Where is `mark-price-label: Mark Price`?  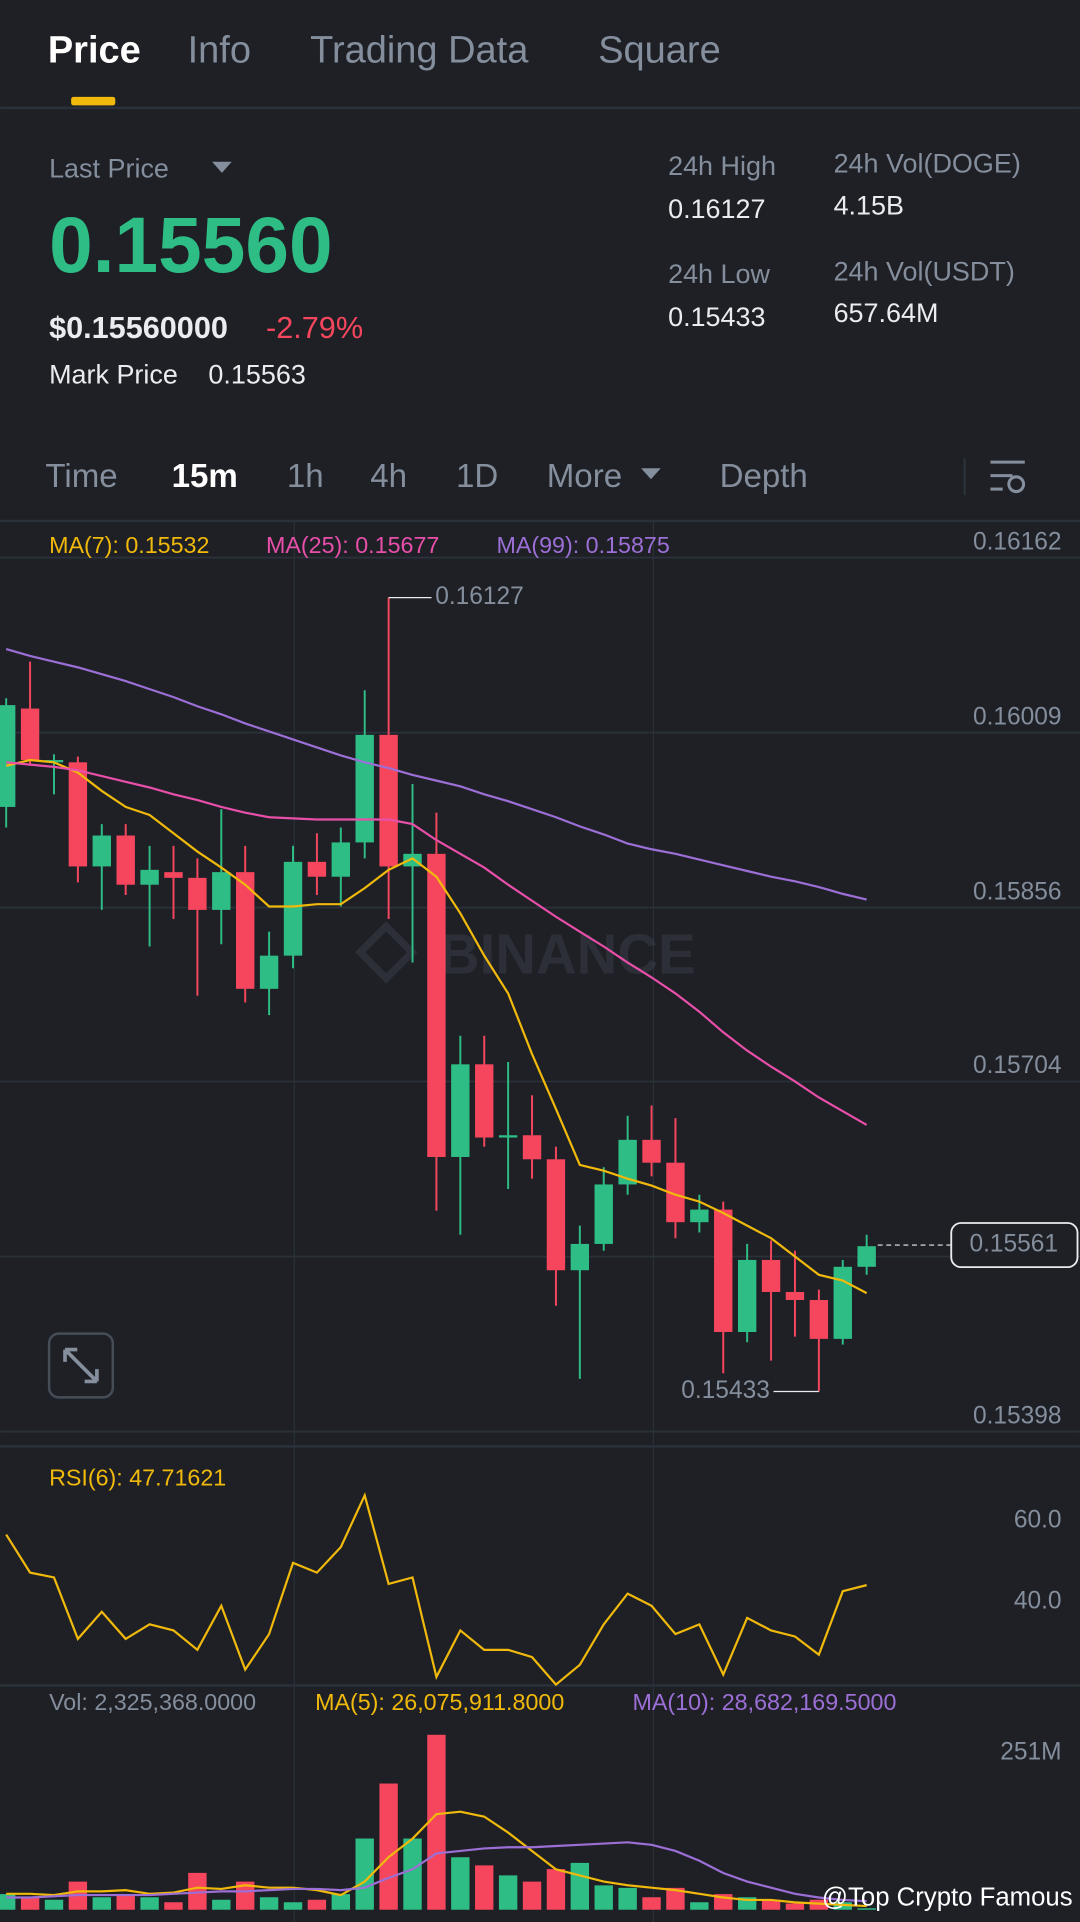 mark-price-label: Mark Price is located at coordinates (113, 374).